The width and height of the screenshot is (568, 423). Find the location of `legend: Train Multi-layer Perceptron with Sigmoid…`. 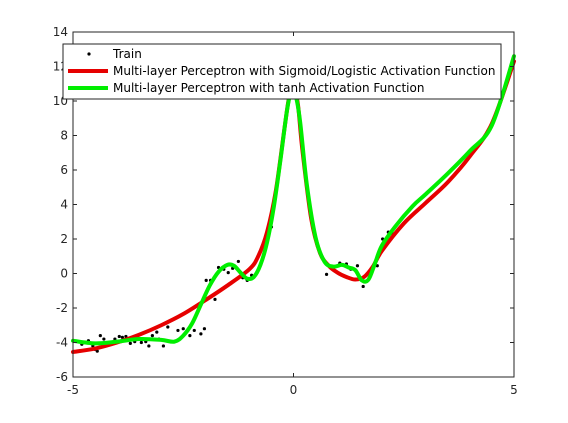

legend: Train Multi-layer Perceptron with Sigmoid… is located at coordinates (282, 71).